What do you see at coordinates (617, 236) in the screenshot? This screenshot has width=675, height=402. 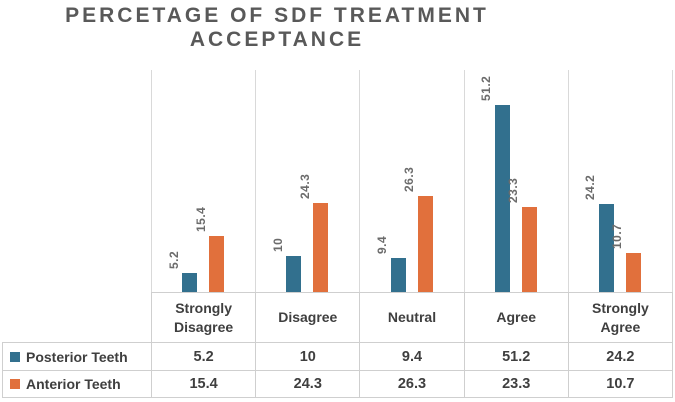 I see `anterior-bar-label: 10.7` at bounding box center [617, 236].